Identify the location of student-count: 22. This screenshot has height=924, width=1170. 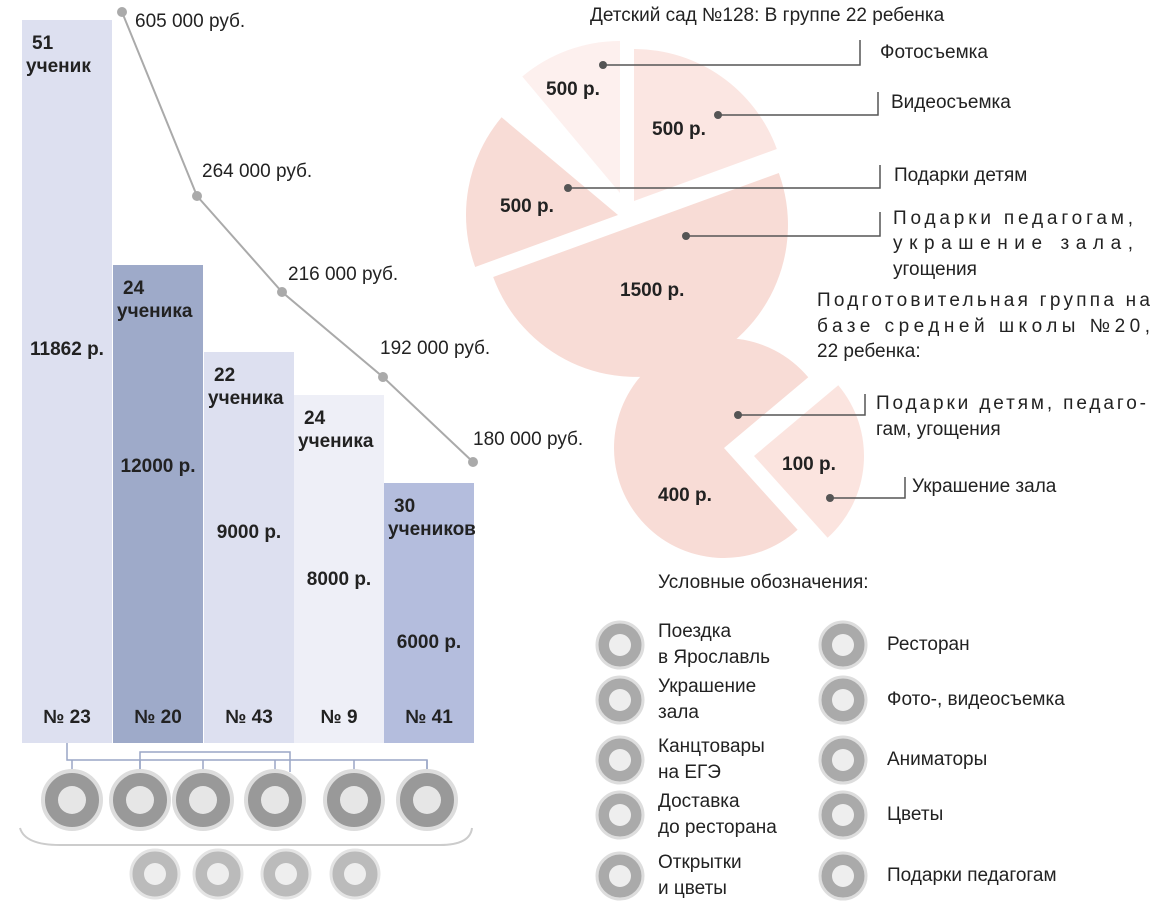
(224, 375).